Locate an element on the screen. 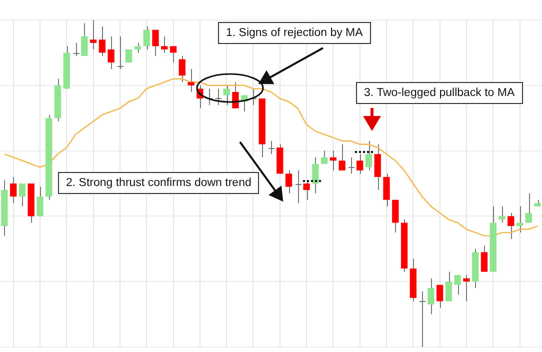 Image resolution: width=542 pixels, height=352 pixels. annotation: 2. Strong thrust confirms down trend is located at coordinates (159, 183).